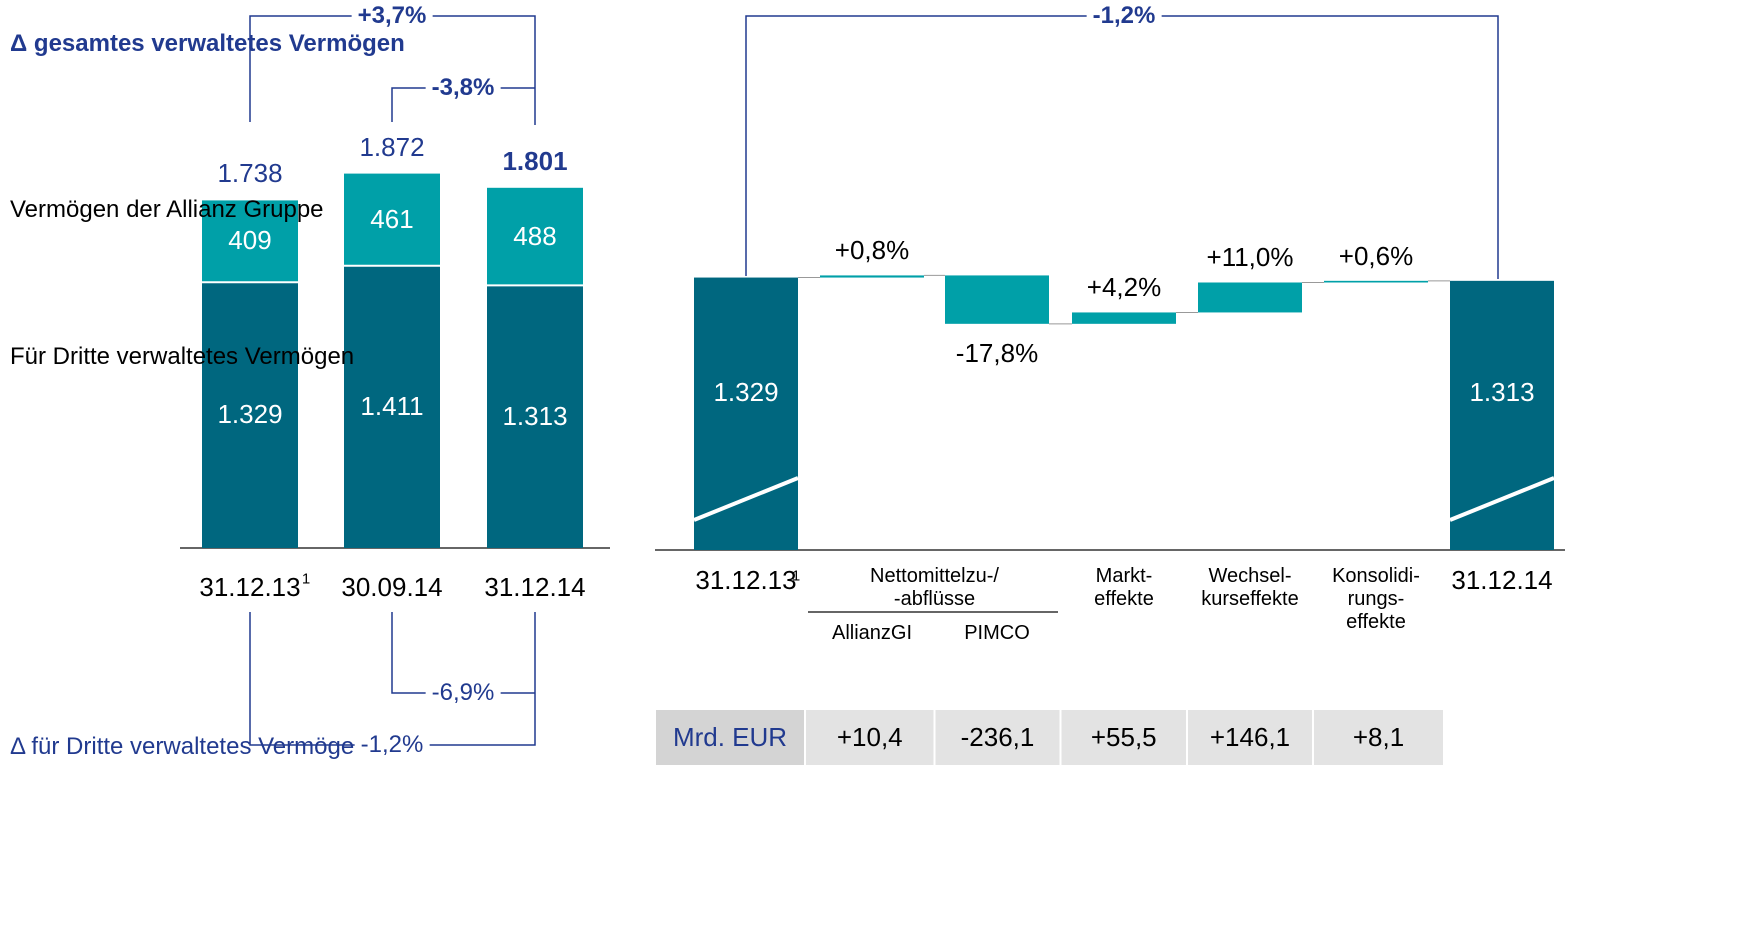 Image resolution: width=1752 pixels, height=930 pixels. Describe the element at coordinates (1124, 287) in the screenshot. I see `change-label: +4,2%` at that location.